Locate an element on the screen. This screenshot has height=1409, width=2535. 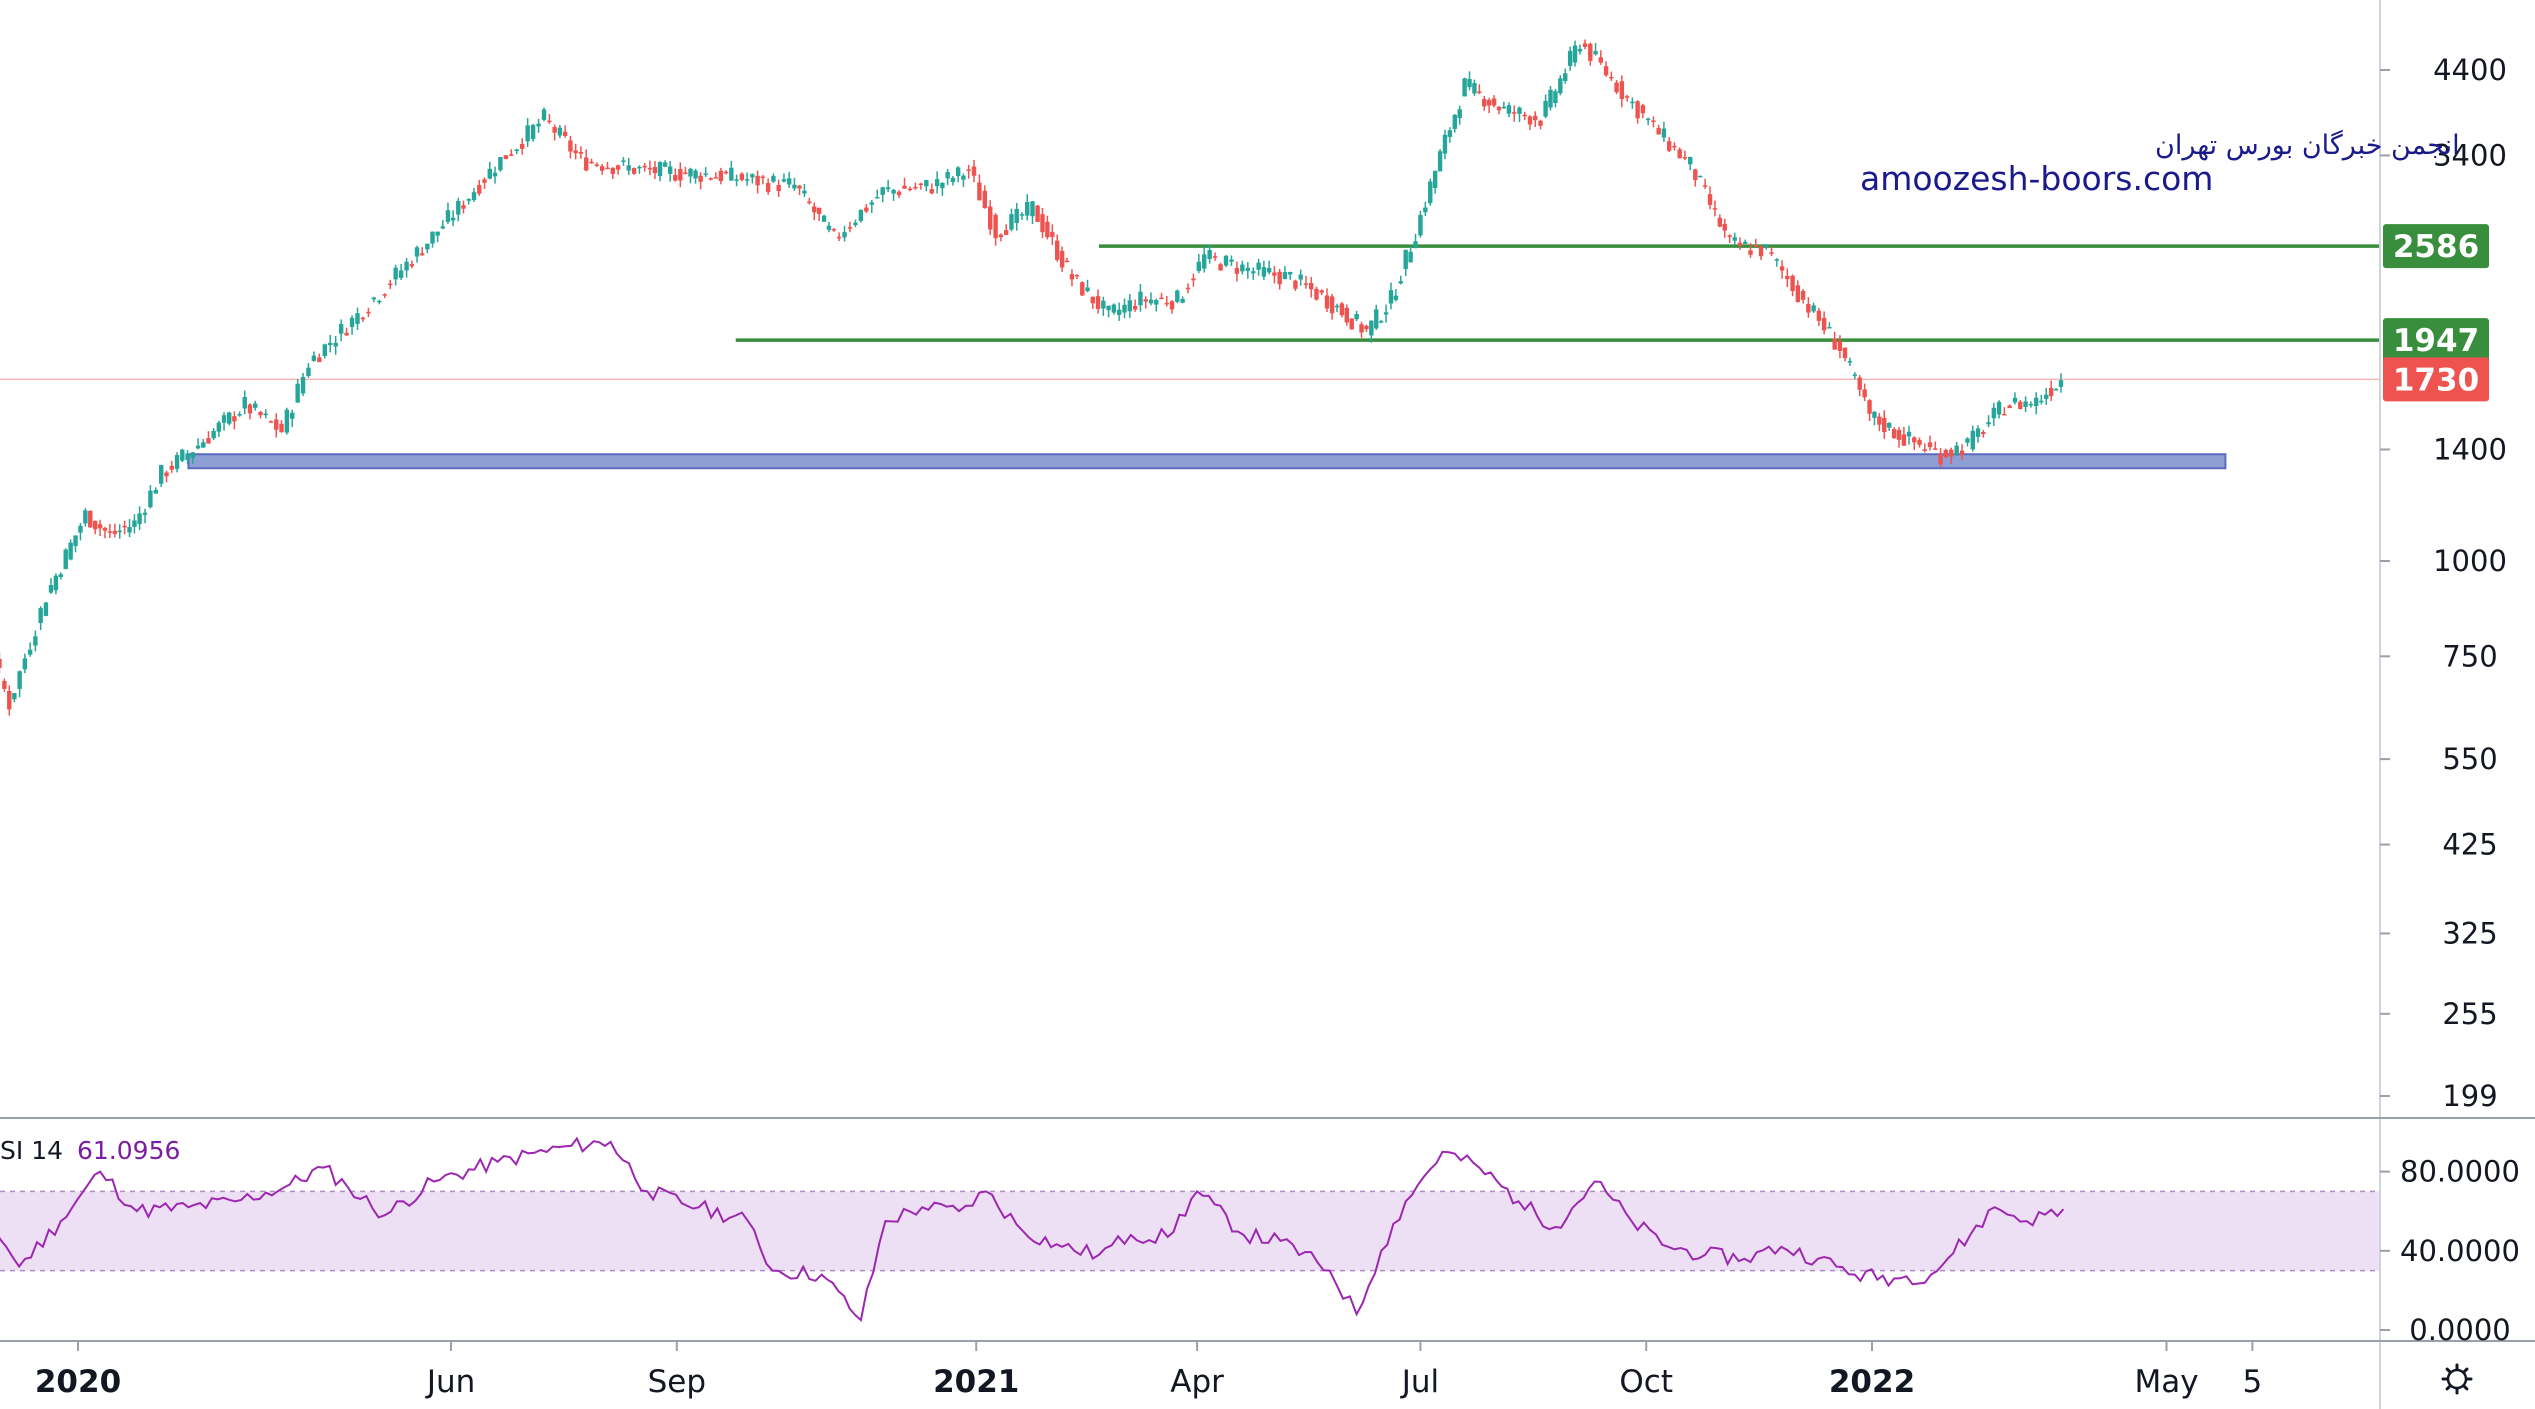
time-tick-label: 2020 is located at coordinates (78, 1382).